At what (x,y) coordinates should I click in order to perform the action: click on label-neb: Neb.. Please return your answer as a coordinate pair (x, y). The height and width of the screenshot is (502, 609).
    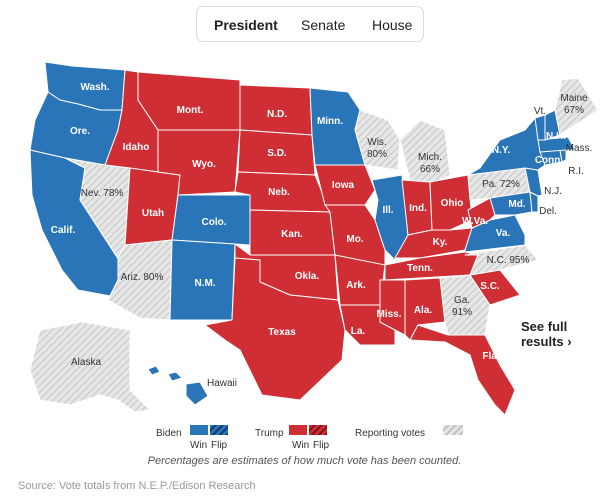
    Looking at the image, I should click on (279, 192).